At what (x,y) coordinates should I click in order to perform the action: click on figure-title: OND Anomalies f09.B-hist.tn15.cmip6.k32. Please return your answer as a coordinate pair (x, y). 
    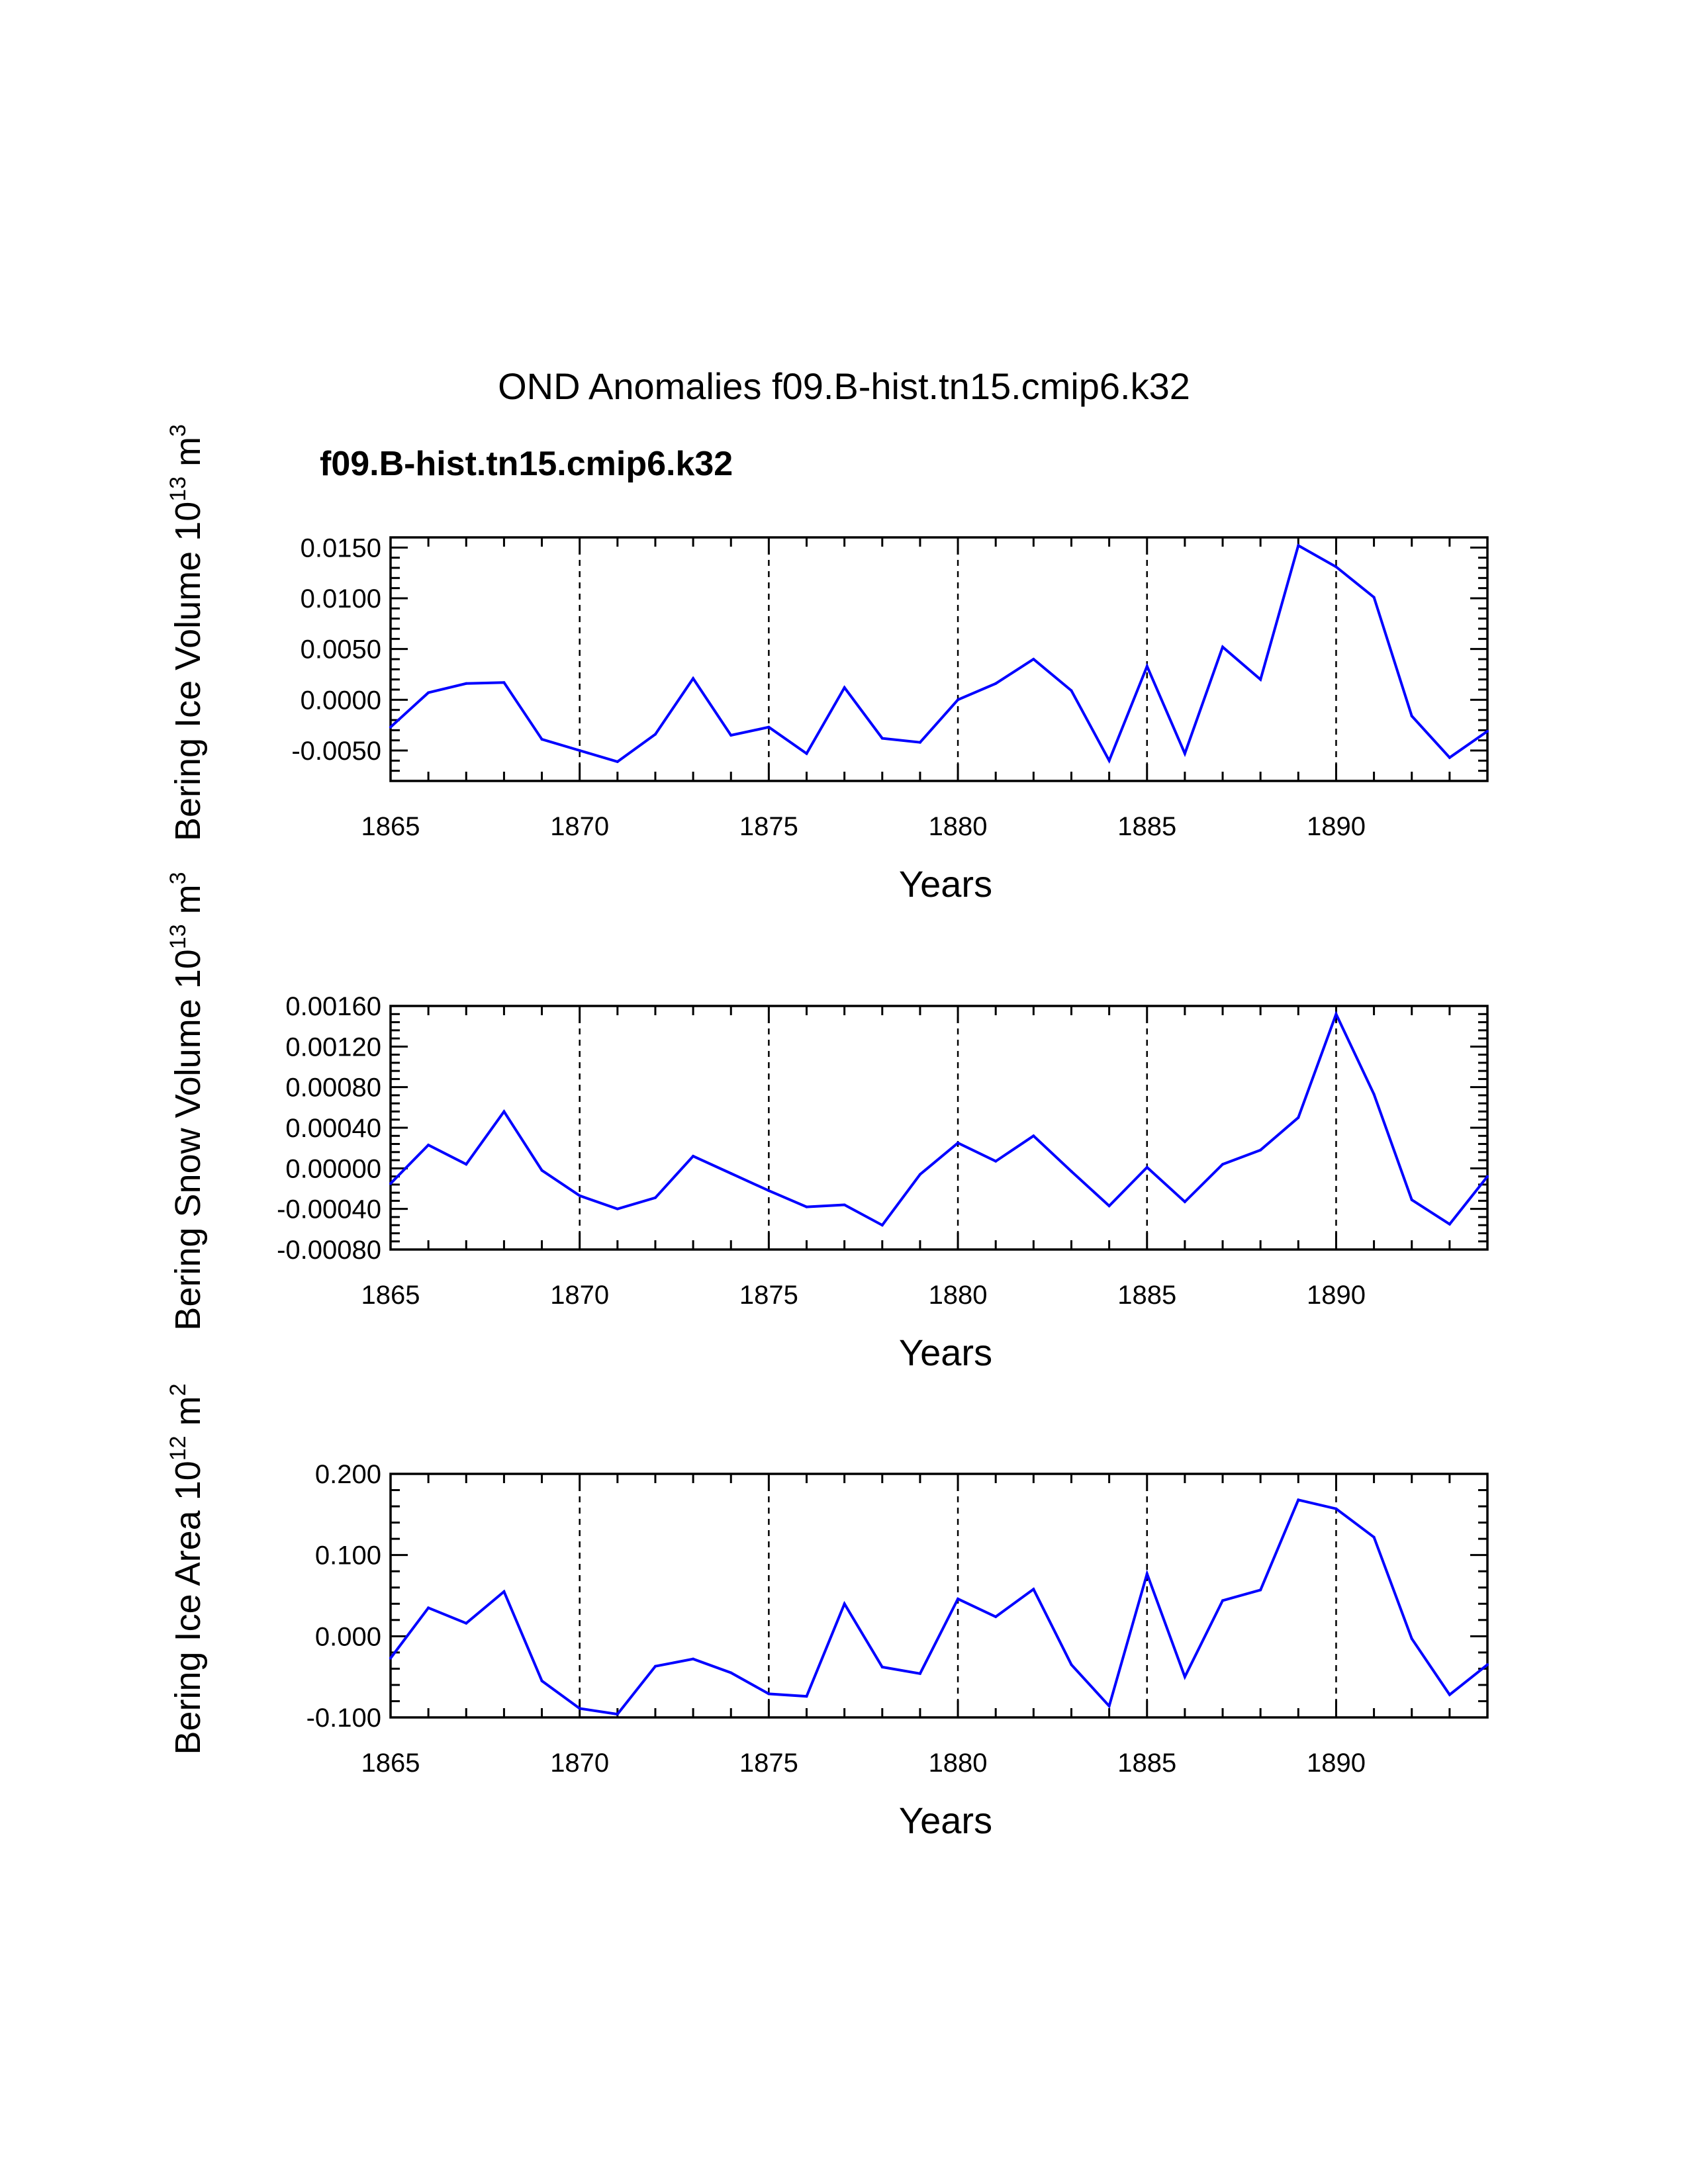
    Looking at the image, I should click on (844, 386).